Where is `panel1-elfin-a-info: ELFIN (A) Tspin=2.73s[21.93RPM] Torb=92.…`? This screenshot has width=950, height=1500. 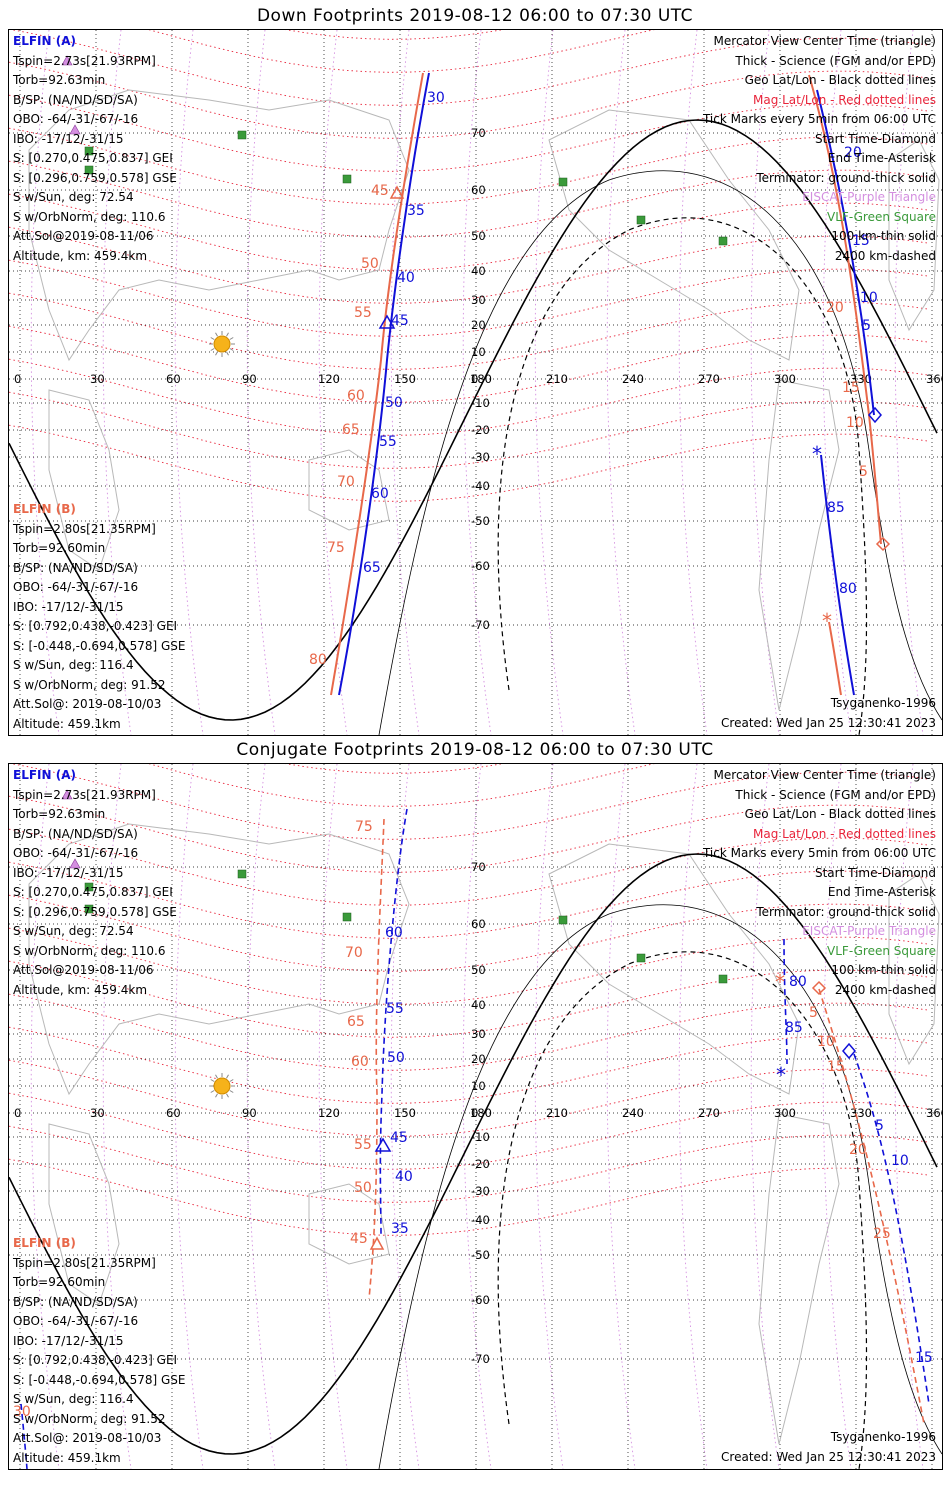 panel1-elfin-a-info: ELFIN (A) Tspin=2.73s[21.93RPM] Torb=92.… is located at coordinates (95, 149).